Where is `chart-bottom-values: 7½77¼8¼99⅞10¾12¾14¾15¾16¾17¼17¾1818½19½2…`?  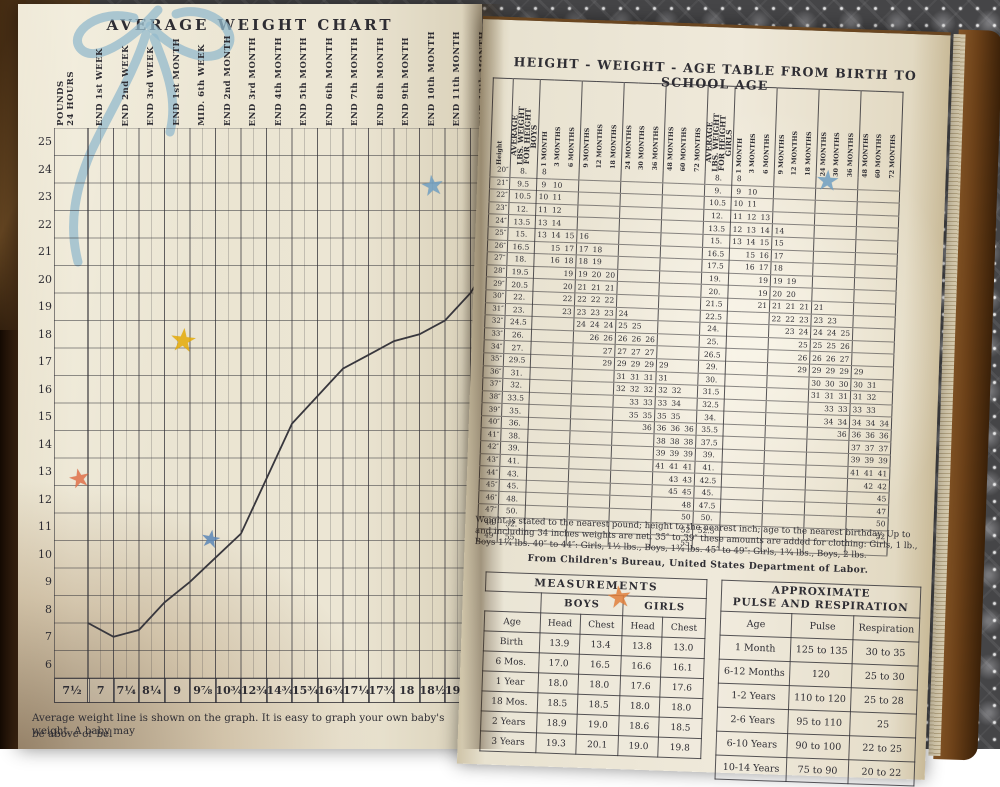 chart-bottom-values: 7½77¼8¼99⅞10¾12¾14¾15¾16¾17¼17¾1818½19½2… is located at coordinates (275, 690).